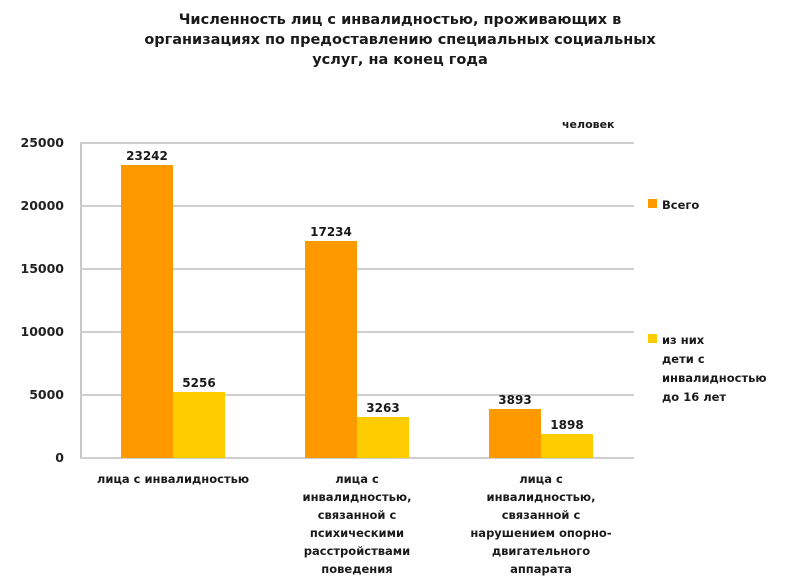 This screenshot has width=800, height=588. What do you see at coordinates (42, 331) in the screenshot?
I see `y-tick-label: 10000` at bounding box center [42, 331].